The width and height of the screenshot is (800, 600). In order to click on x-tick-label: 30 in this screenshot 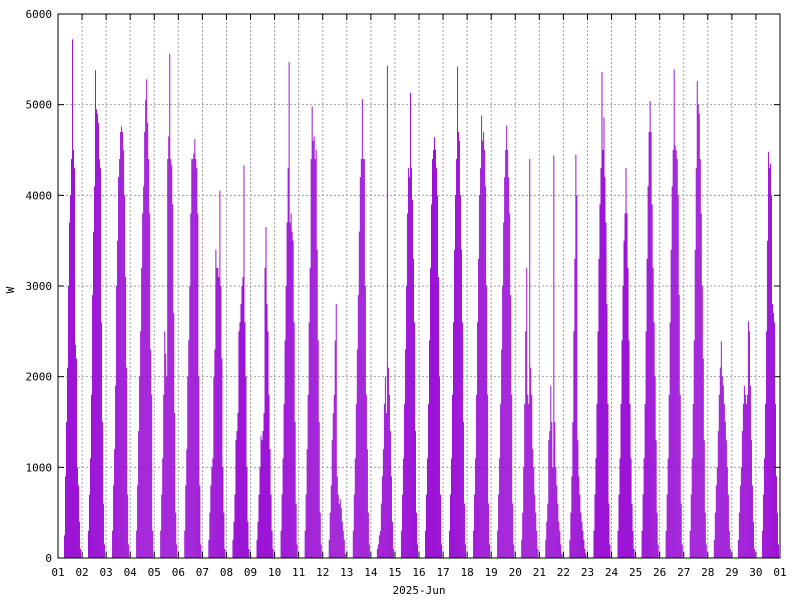, I will do `click(755, 572)`.